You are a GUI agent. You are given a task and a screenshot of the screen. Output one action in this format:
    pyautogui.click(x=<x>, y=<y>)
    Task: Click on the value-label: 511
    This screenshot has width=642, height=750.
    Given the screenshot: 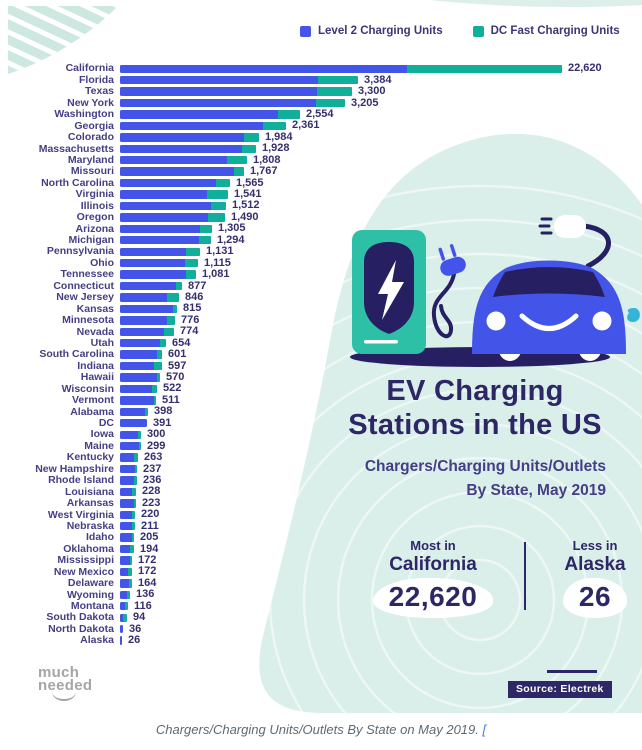 What is the action you would take?
    pyautogui.click(x=171, y=399)
    